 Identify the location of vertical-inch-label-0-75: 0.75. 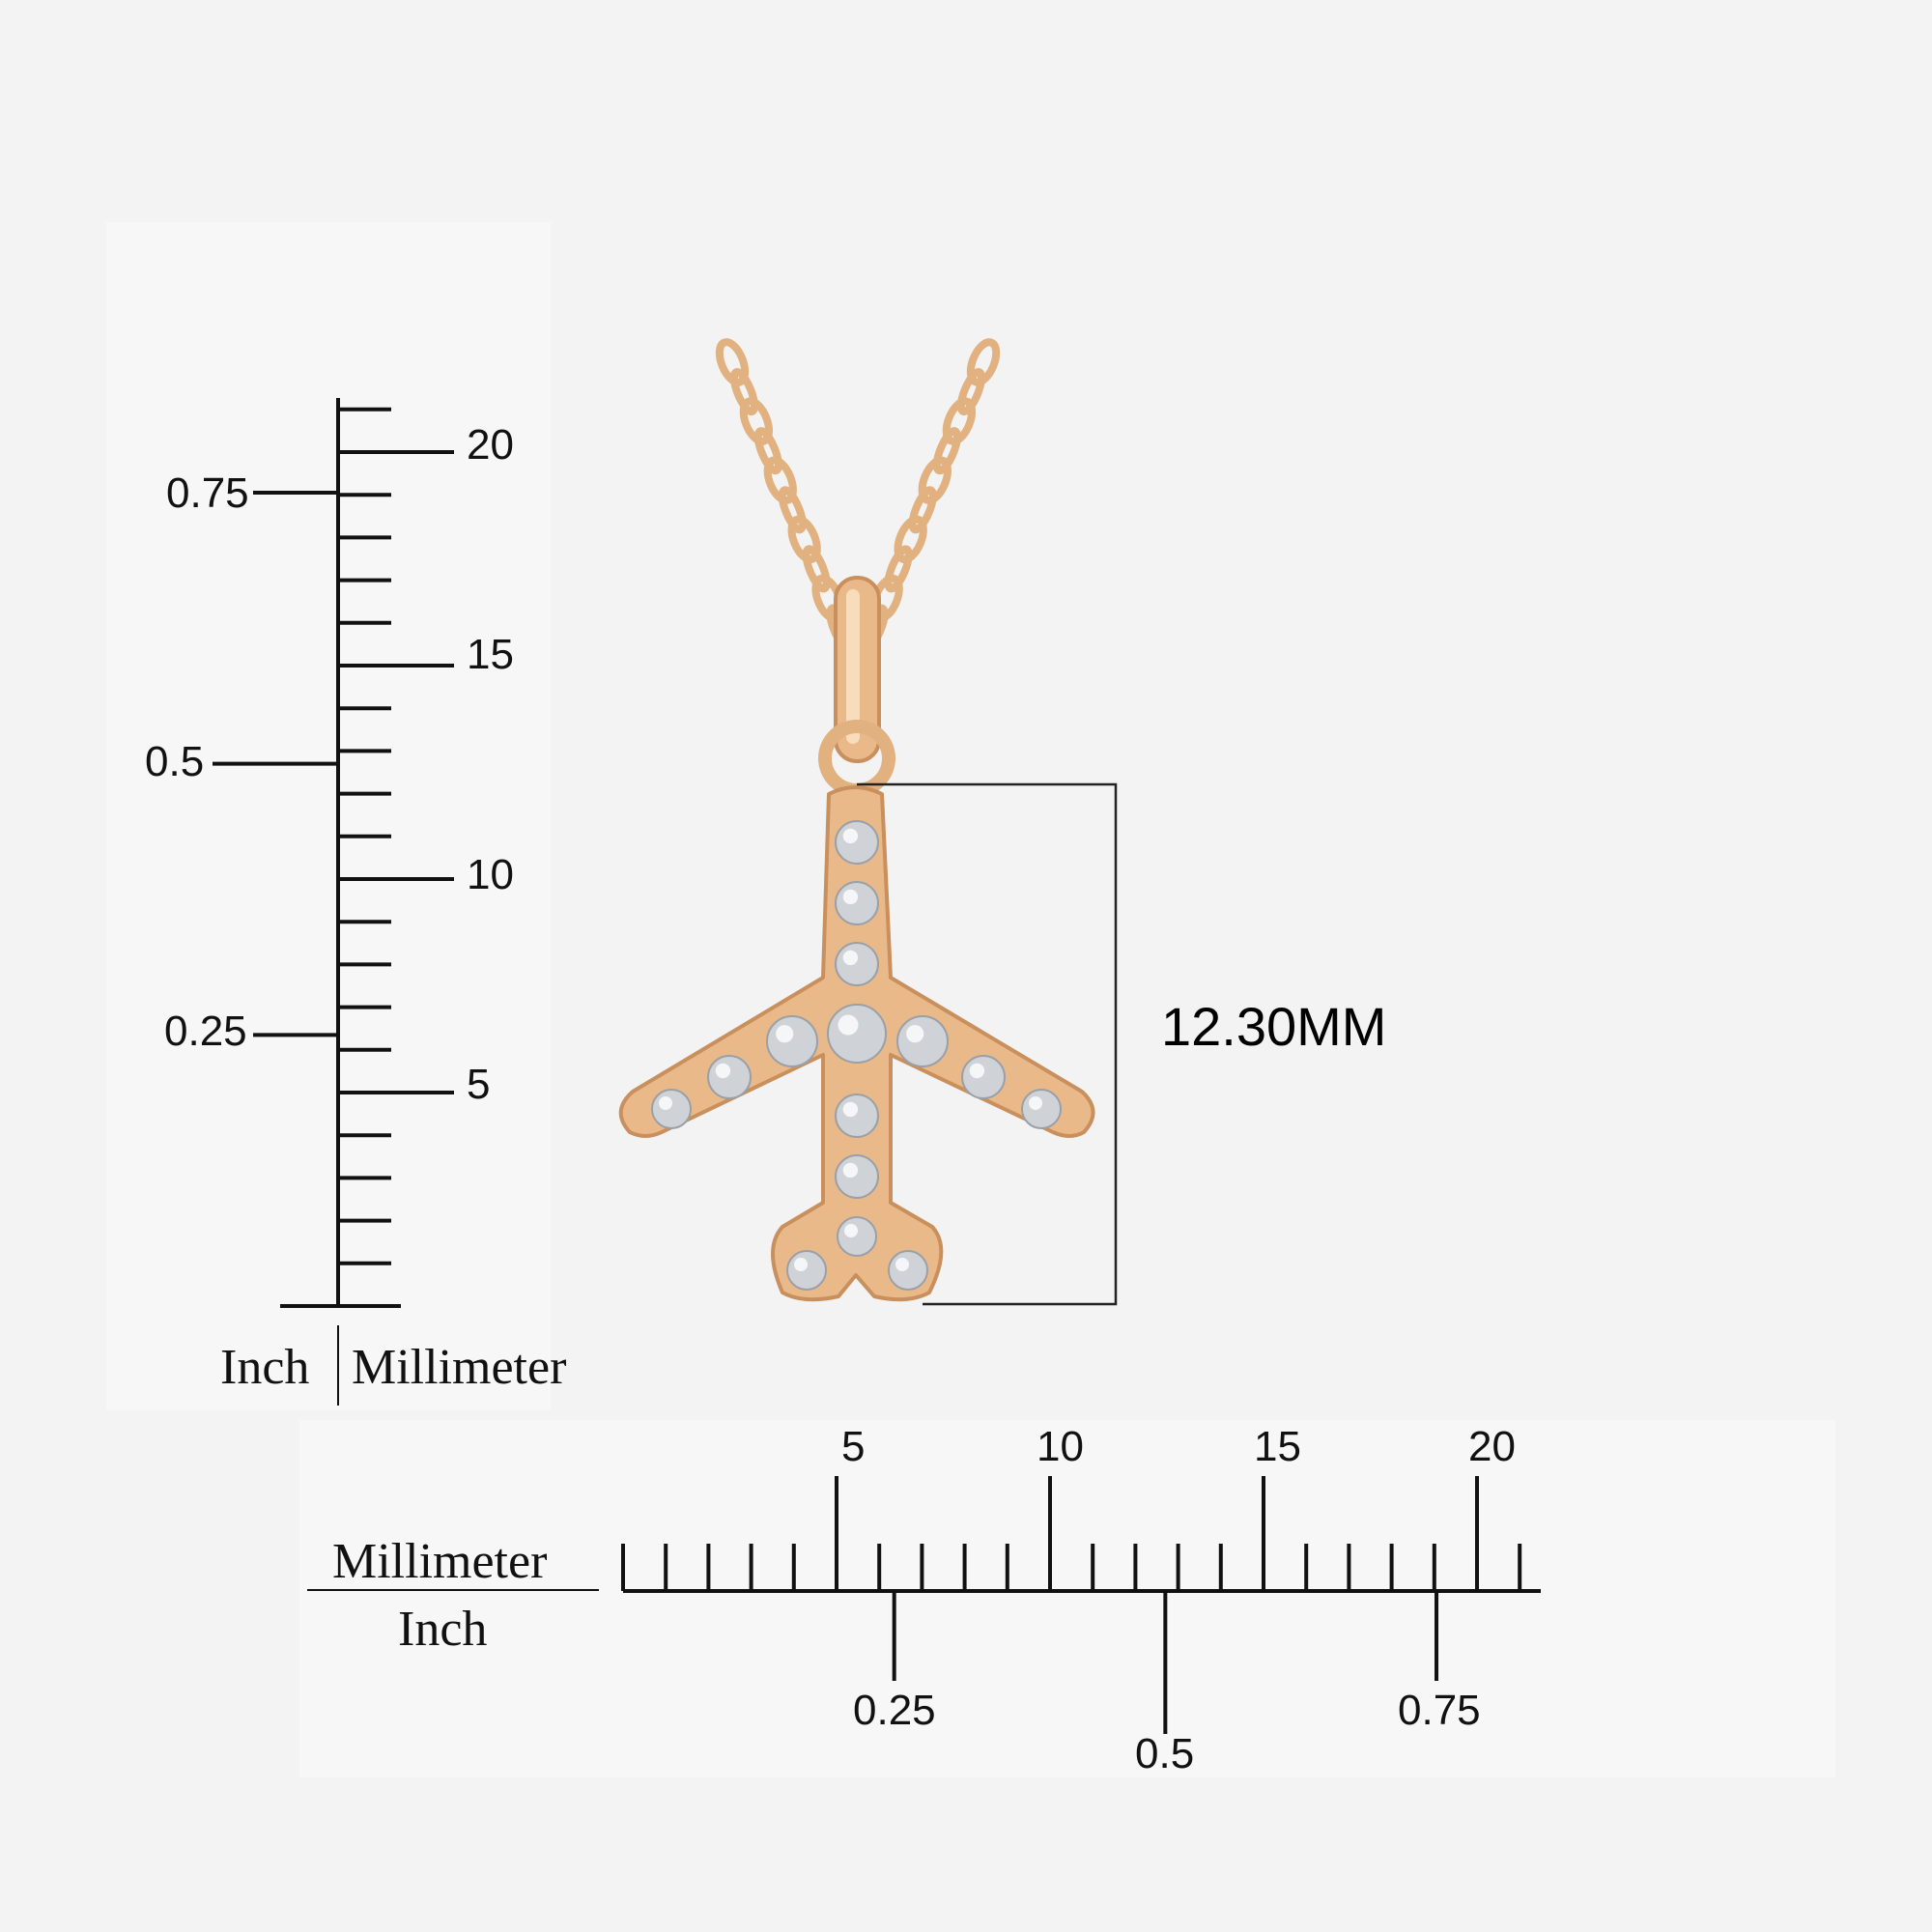
(207, 493).